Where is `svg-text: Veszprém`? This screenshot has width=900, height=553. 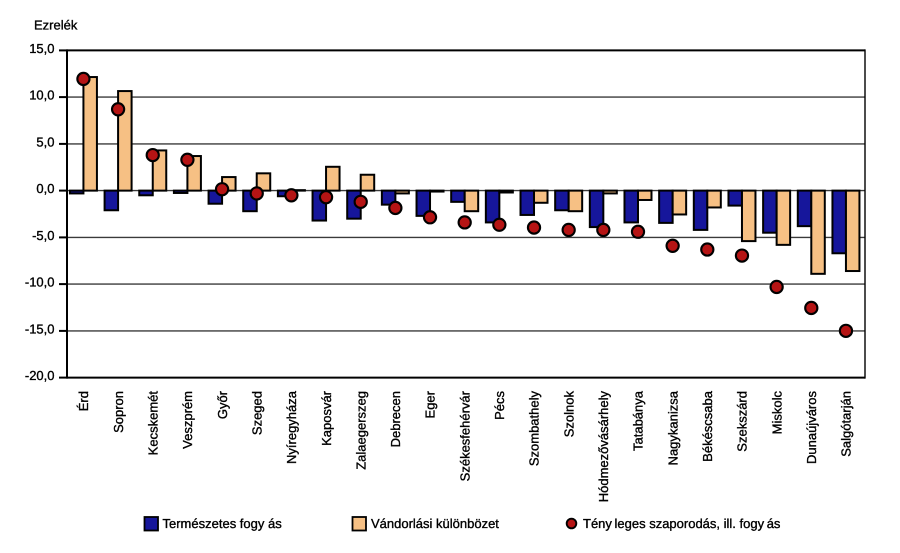 svg-text: Veszprém is located at coordinates (187, 420).